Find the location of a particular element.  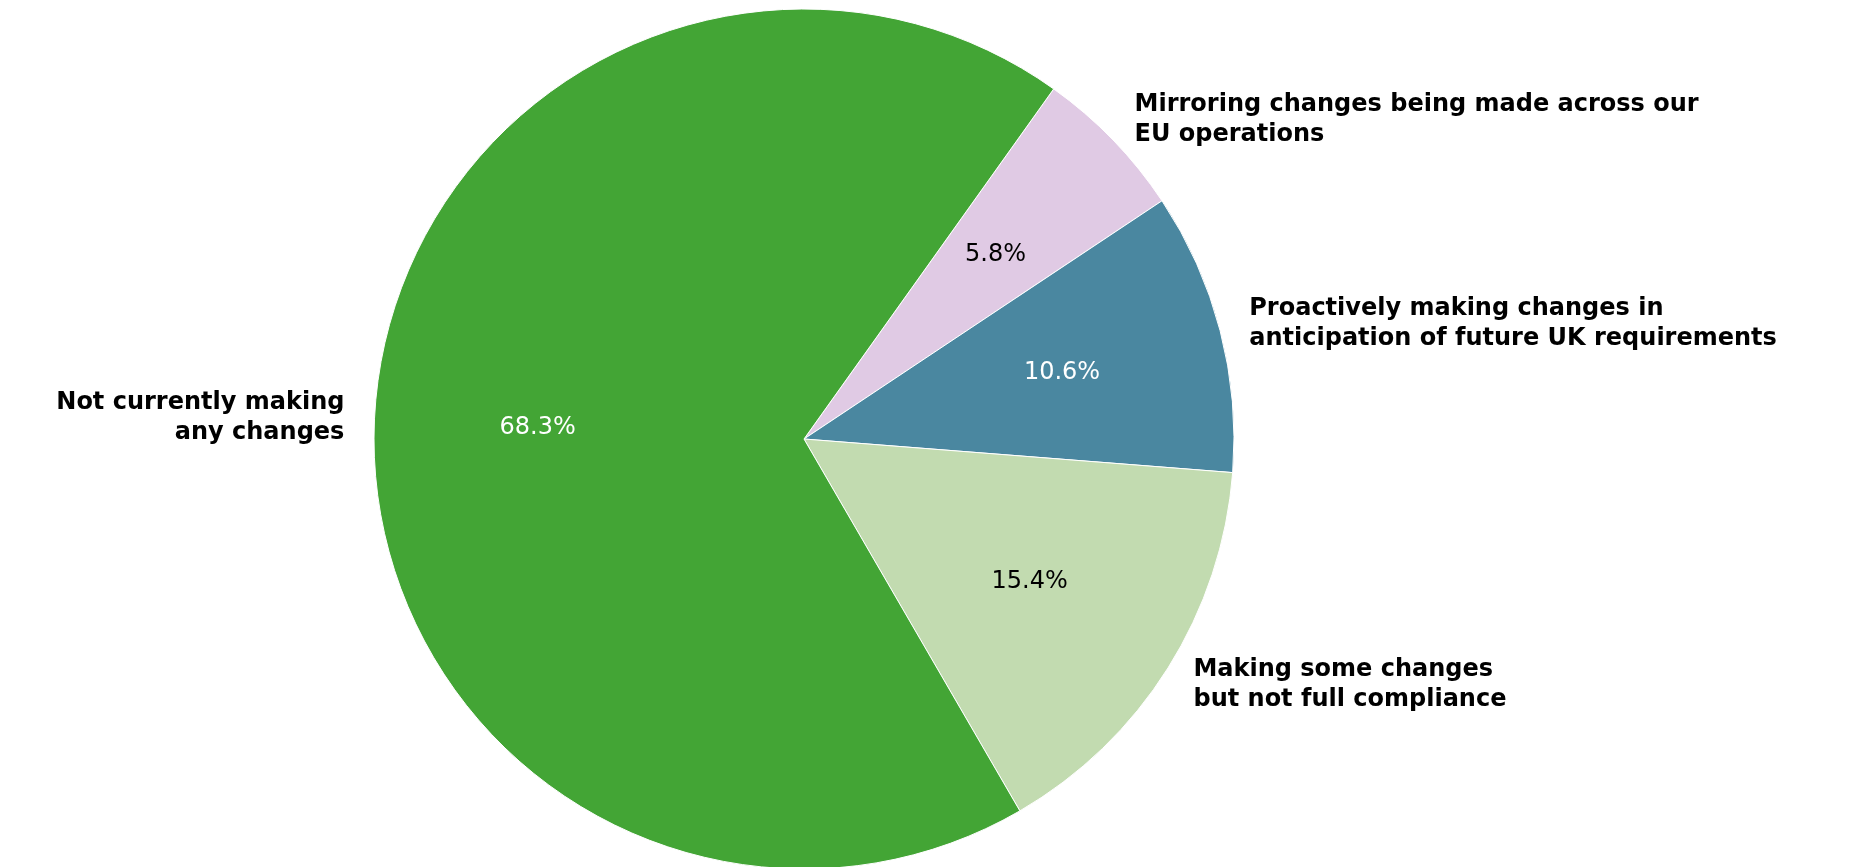

slice-label: Making some changes but not full compliance is located at coordinates (1350, 683).